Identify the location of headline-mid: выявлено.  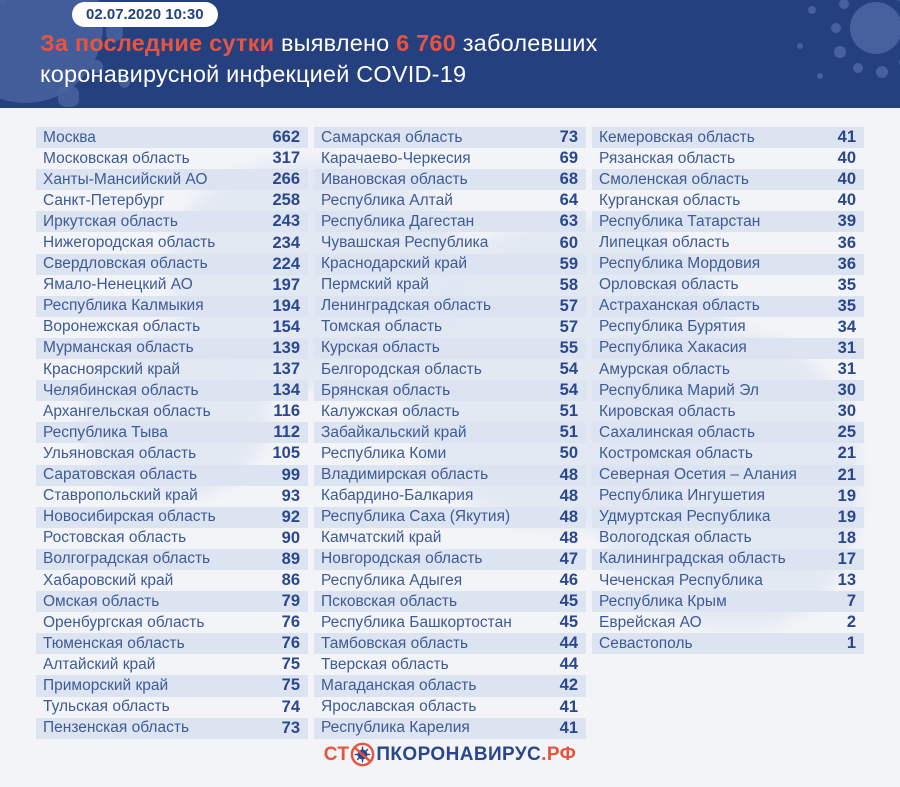
(335, 43).